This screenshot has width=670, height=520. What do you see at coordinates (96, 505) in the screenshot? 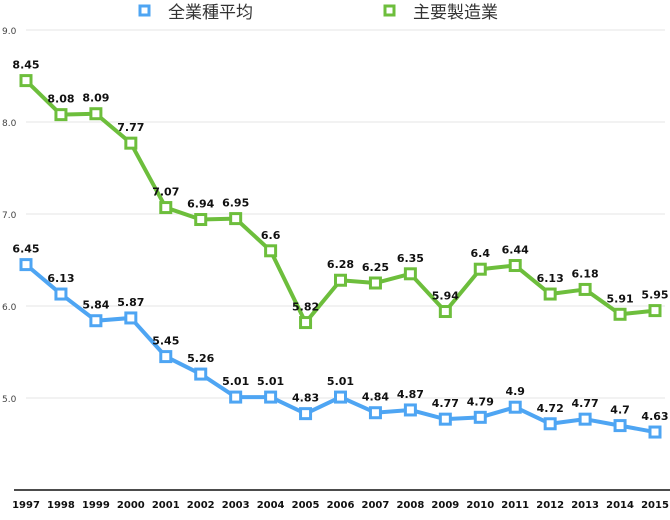
I see `x-tick-label: 1999` at bounding box center [96, 505].